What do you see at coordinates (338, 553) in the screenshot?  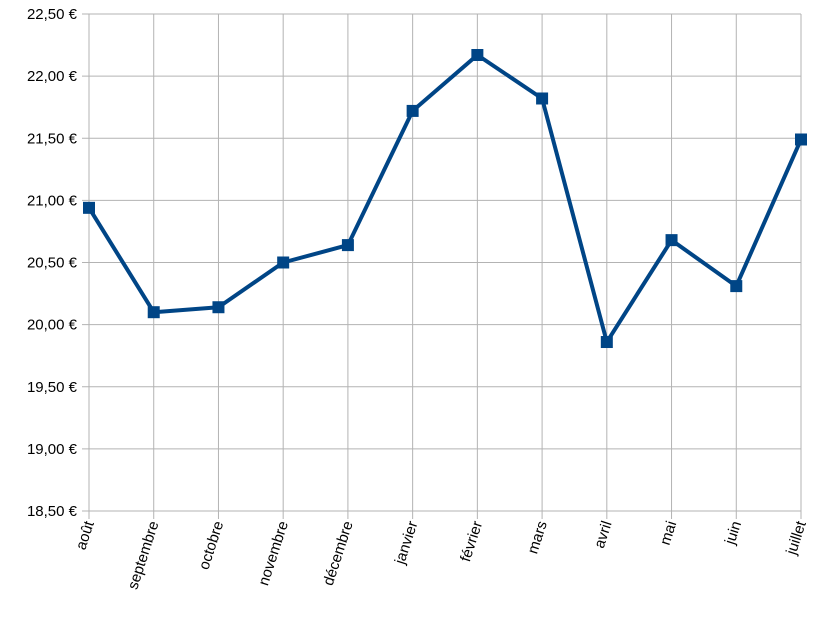 I see `x-tick-label: décembre` at bounding box center [338, 553].